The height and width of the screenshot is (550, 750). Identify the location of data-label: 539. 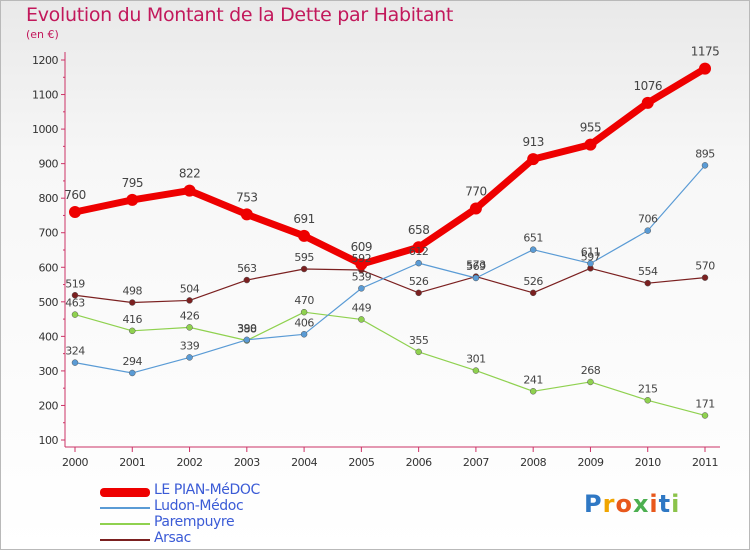
(362, 276).